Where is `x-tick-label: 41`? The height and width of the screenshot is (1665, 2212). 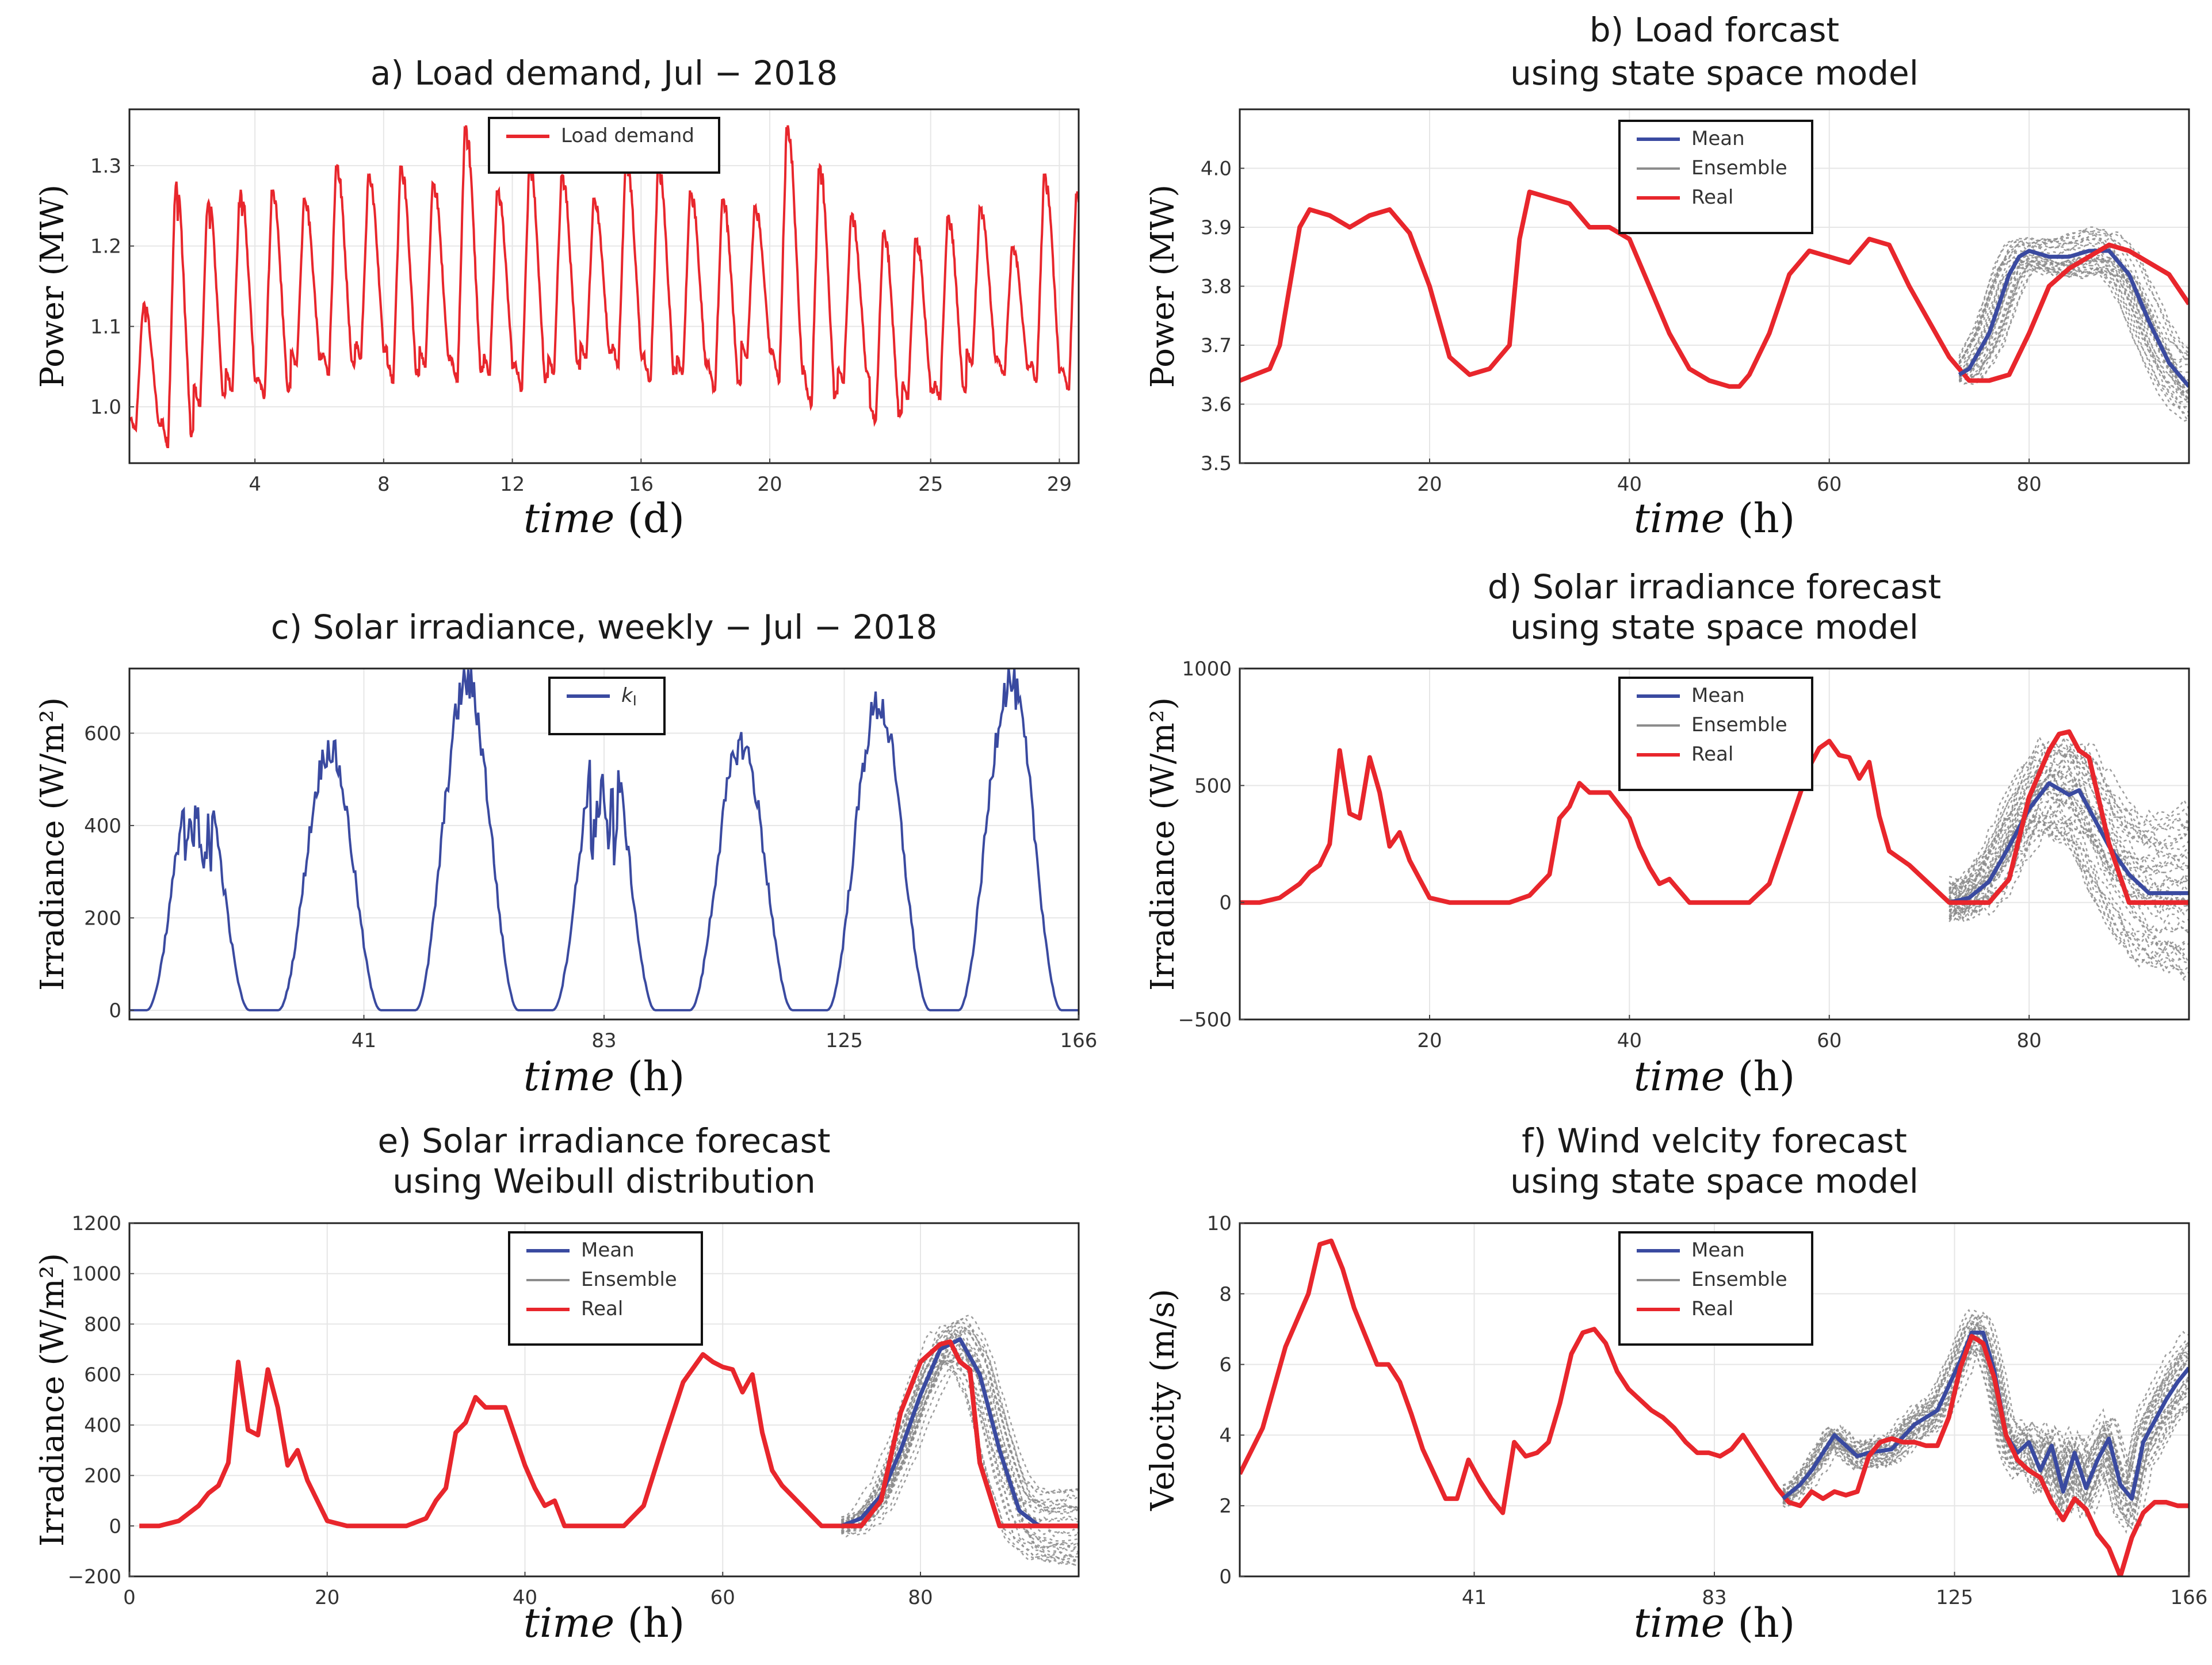 x-tick-label: 41 is located at coordinates (1474, 1597).